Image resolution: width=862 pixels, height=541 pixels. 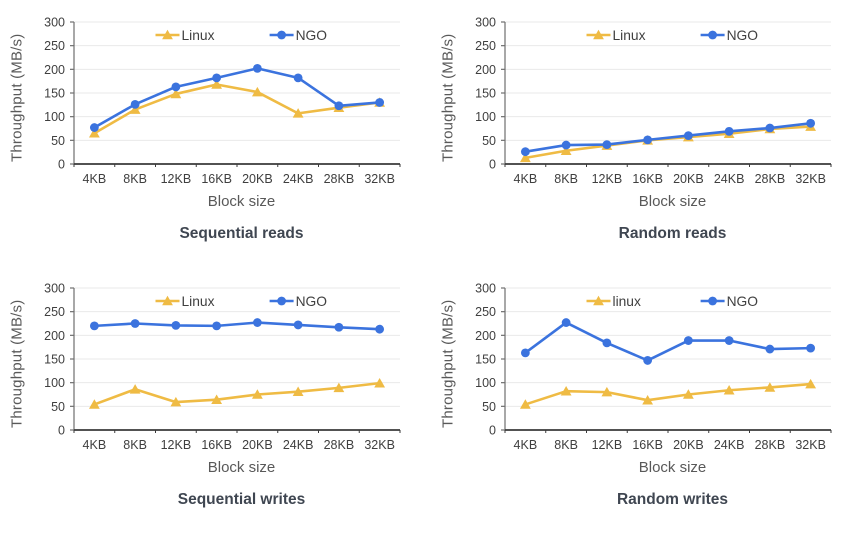 I want to click on svg-text: 200, so click(x=485, y=70).